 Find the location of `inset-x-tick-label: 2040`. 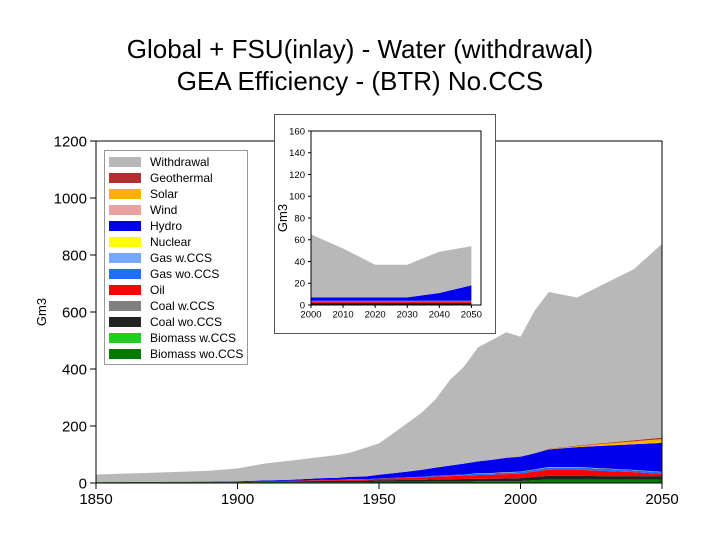

inset-x-tick-label: 2040 is located at coordinates (439, 315).